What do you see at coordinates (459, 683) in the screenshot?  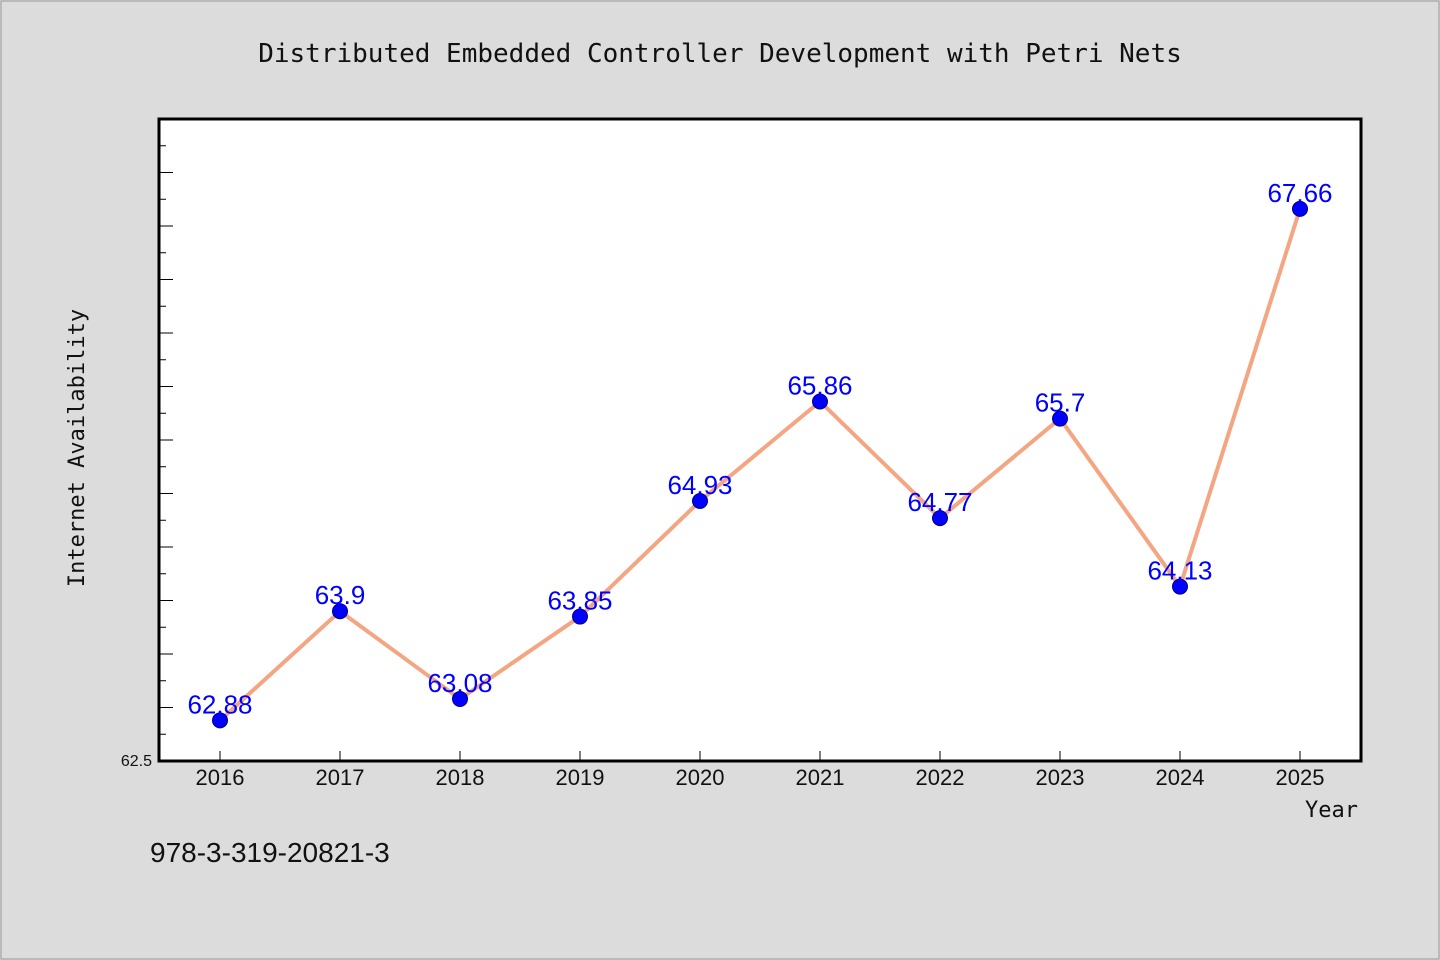 I see `data-label: 63.08` at bounding box center [459, 683].